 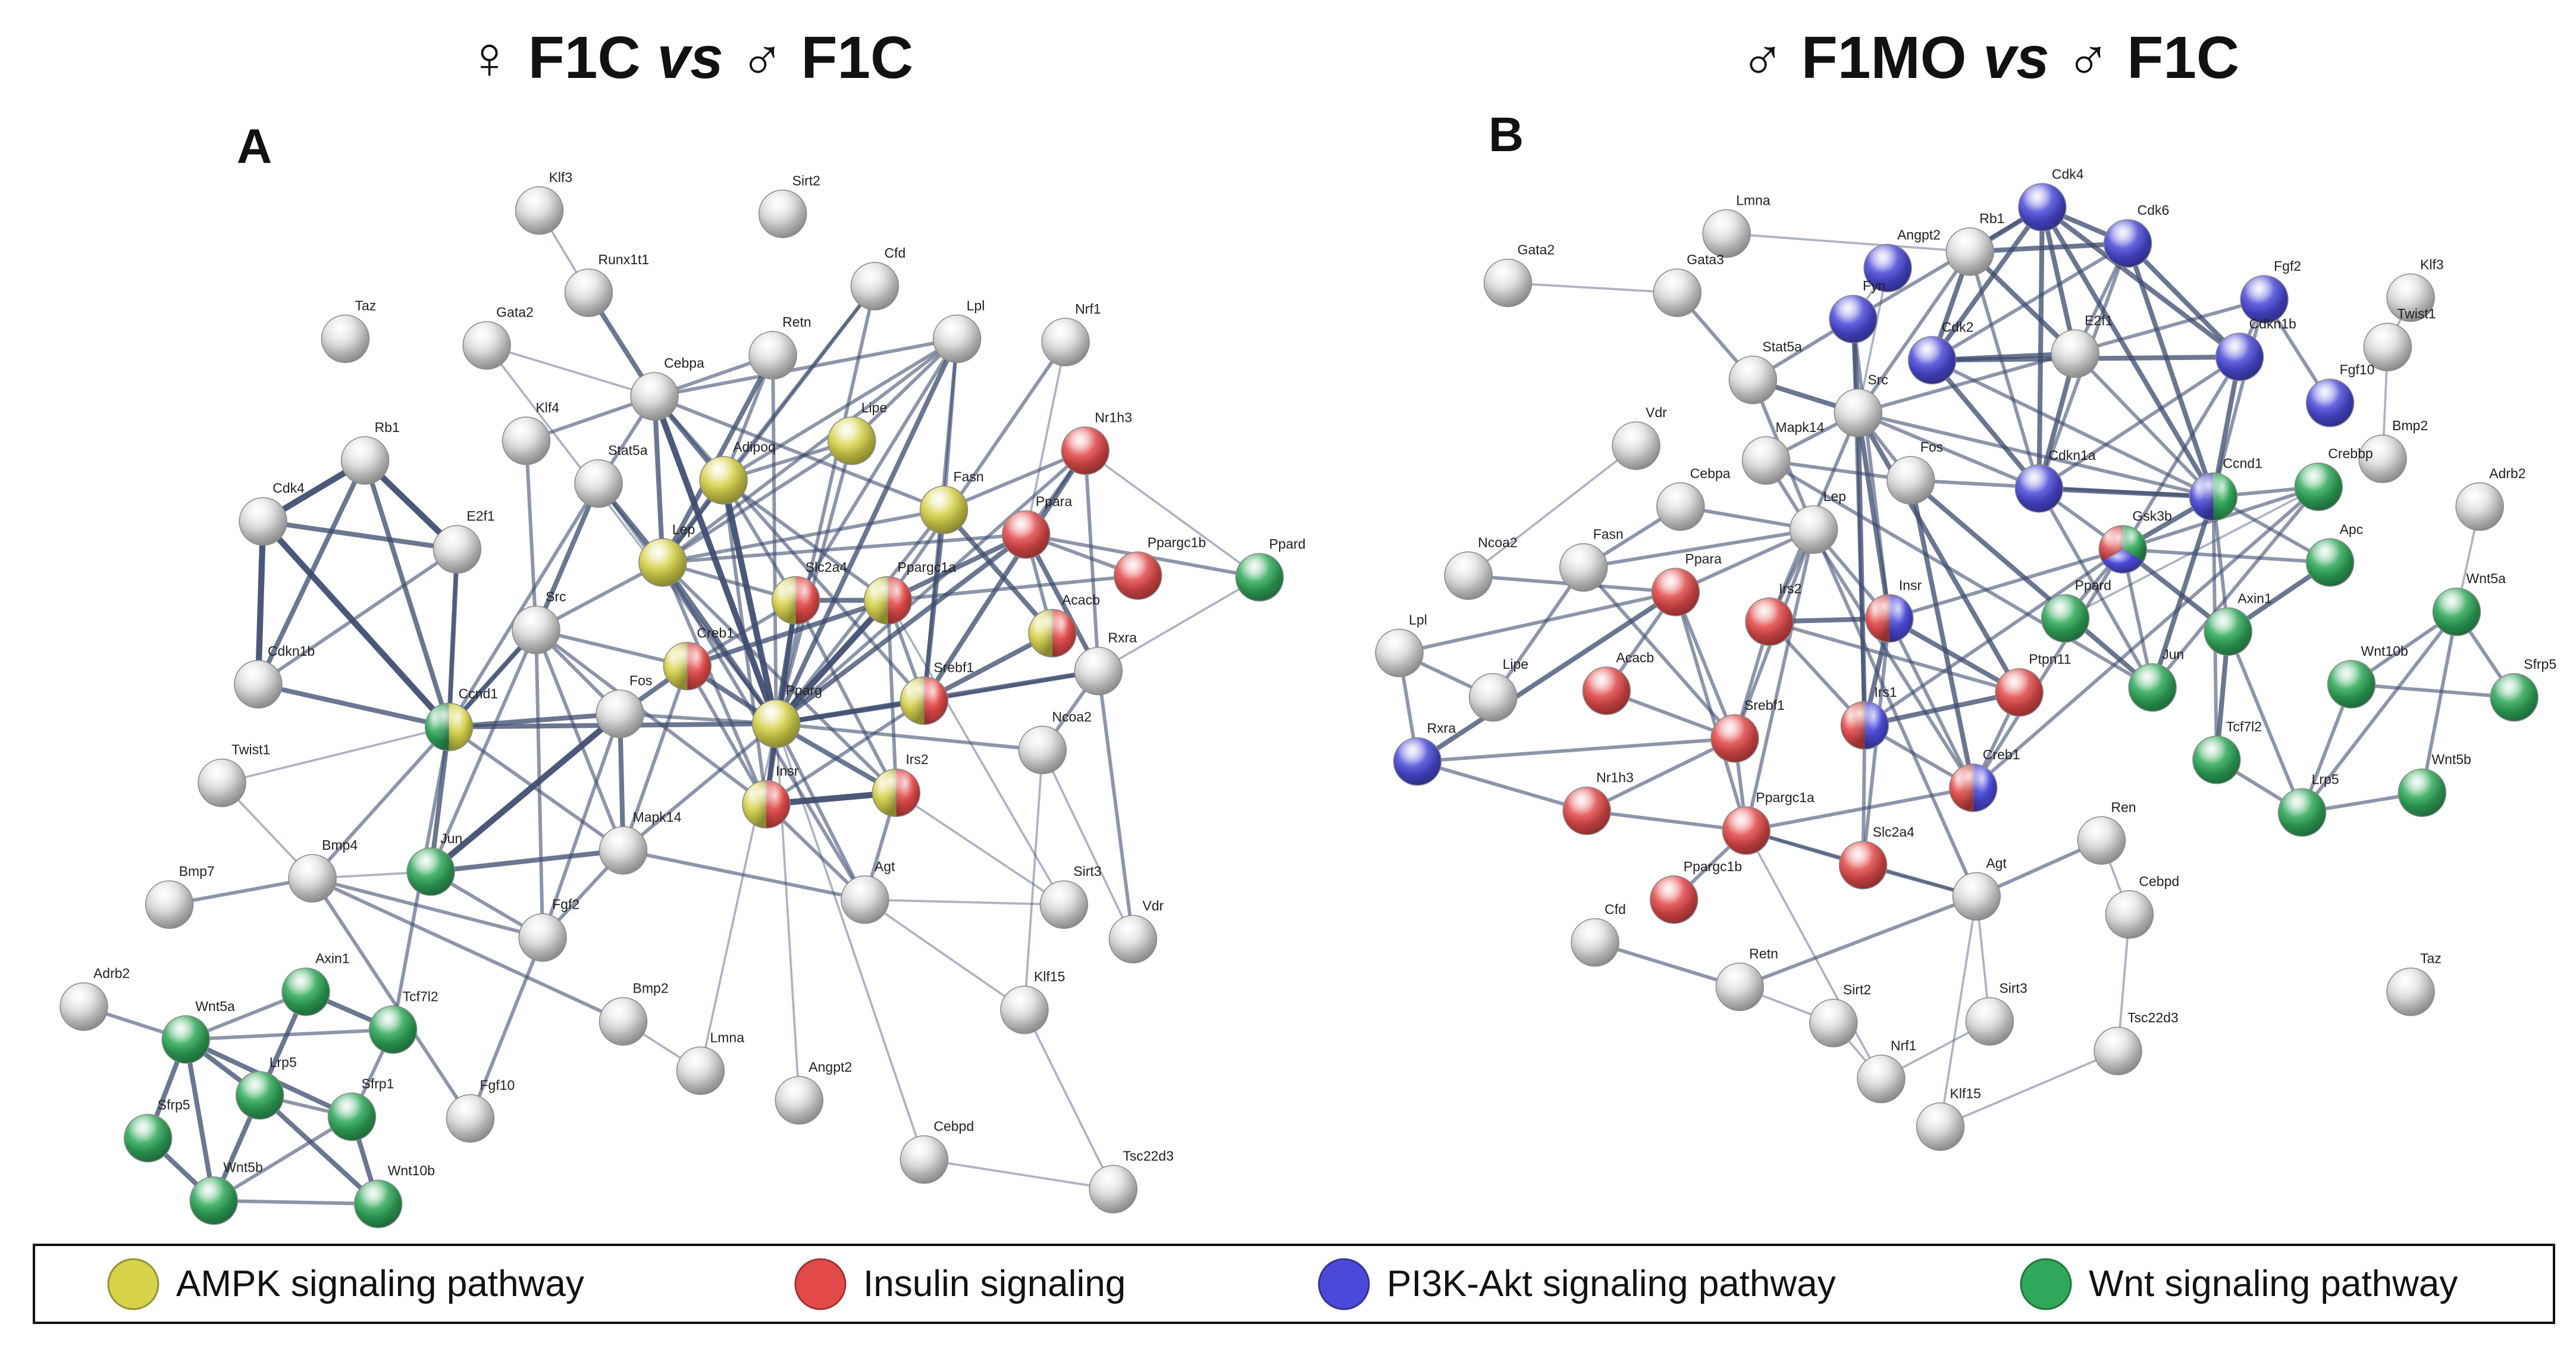 I want to click on node-creb1: Creb1, so click(x=1984, y=779).